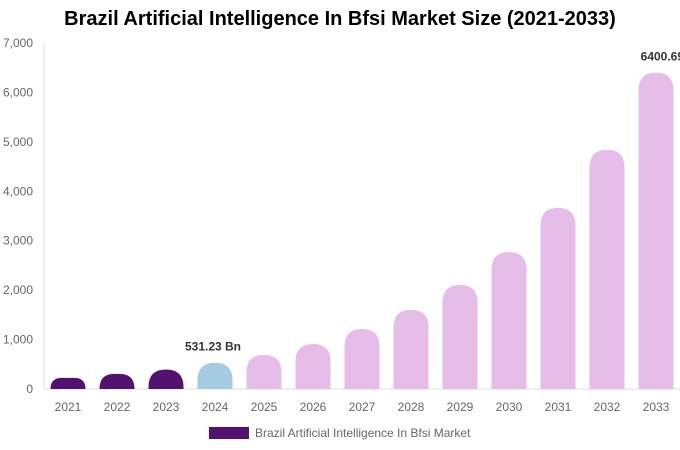 The image size is (680, 450). I want to click on bar-2023, so click(166, 379).